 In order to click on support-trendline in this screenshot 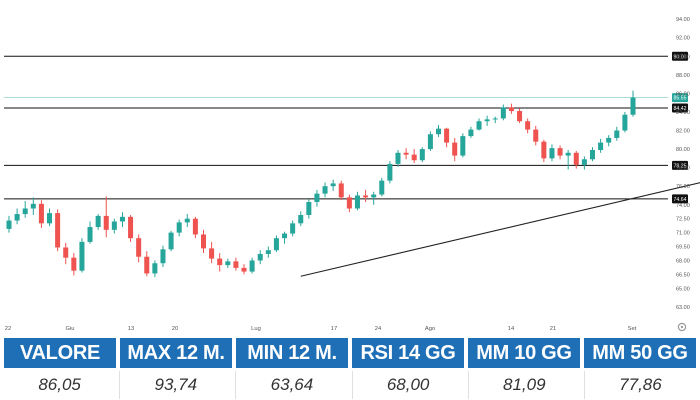, I will do `click(500, 229)`.